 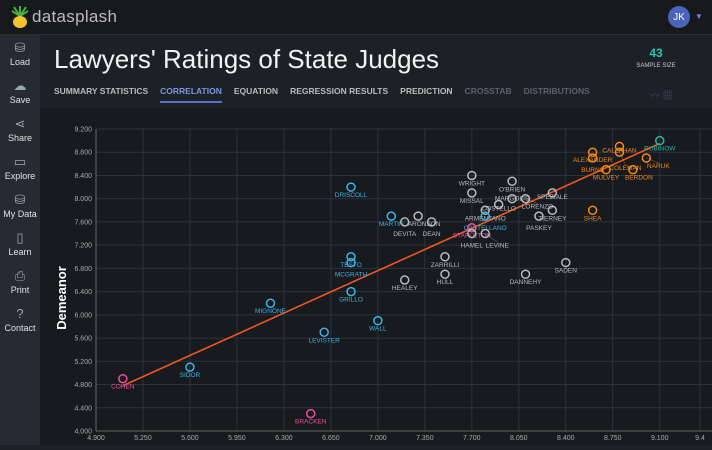 I want to click on data-point: SADEN, so click(x=566, y=266).